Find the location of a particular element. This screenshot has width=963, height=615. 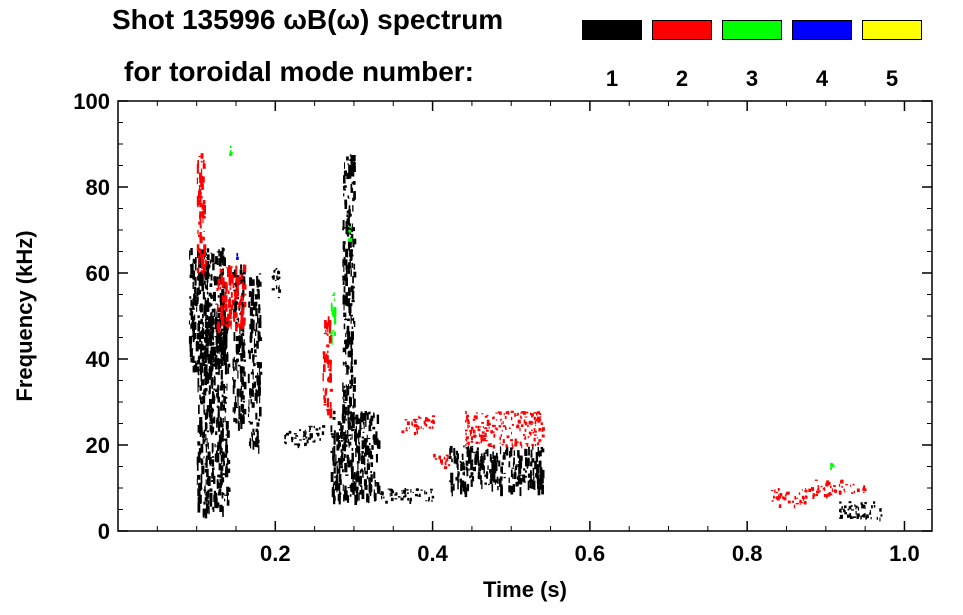

legend-label-mode-3: 3 is located at coordinates (752, 78).